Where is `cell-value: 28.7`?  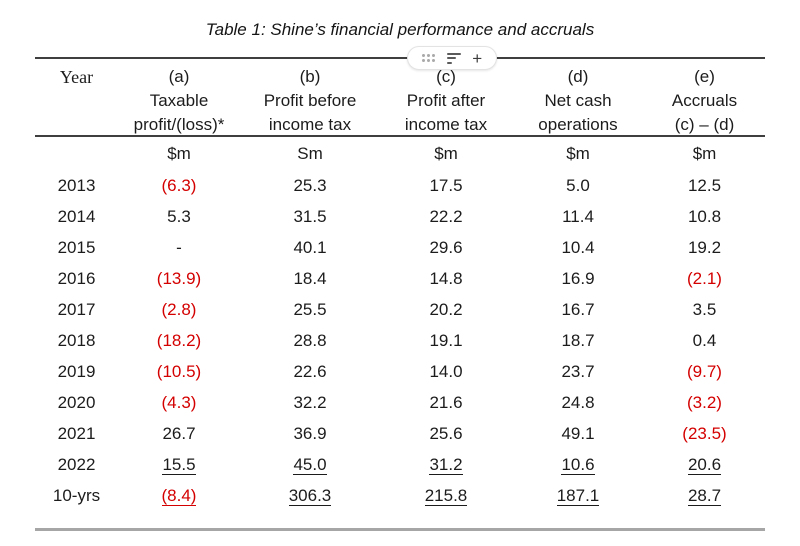 cell-value: 28.7 is located at coordinates (704, 496).